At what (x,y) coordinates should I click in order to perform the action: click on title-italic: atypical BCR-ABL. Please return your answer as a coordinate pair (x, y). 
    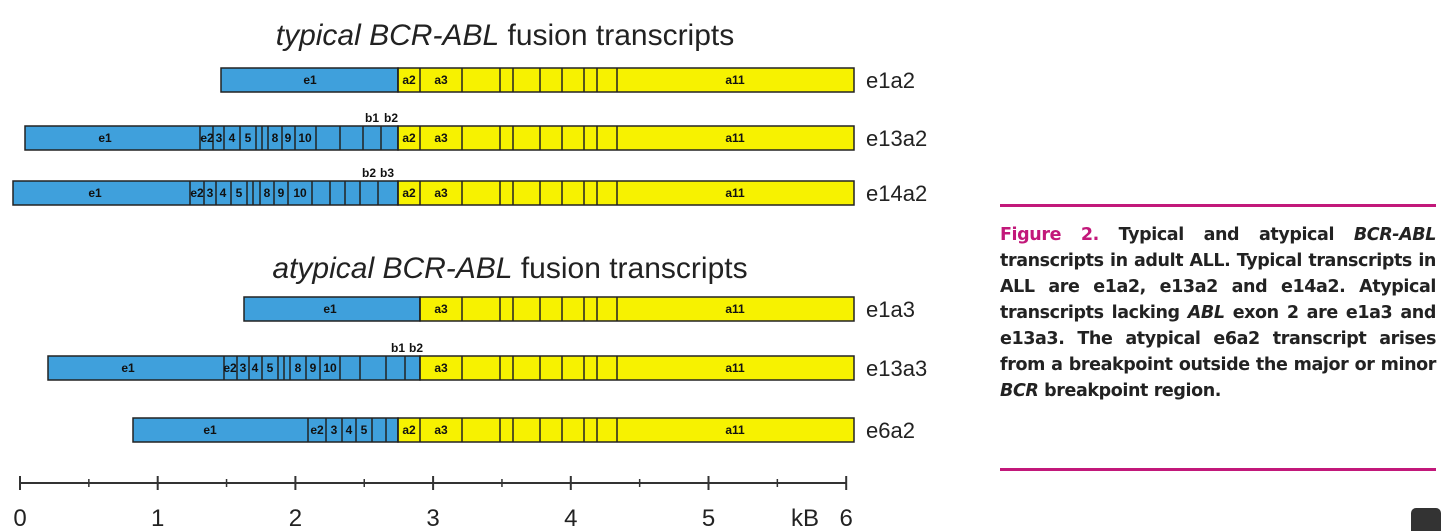
    Looking at the image, I should click on (392, 268).